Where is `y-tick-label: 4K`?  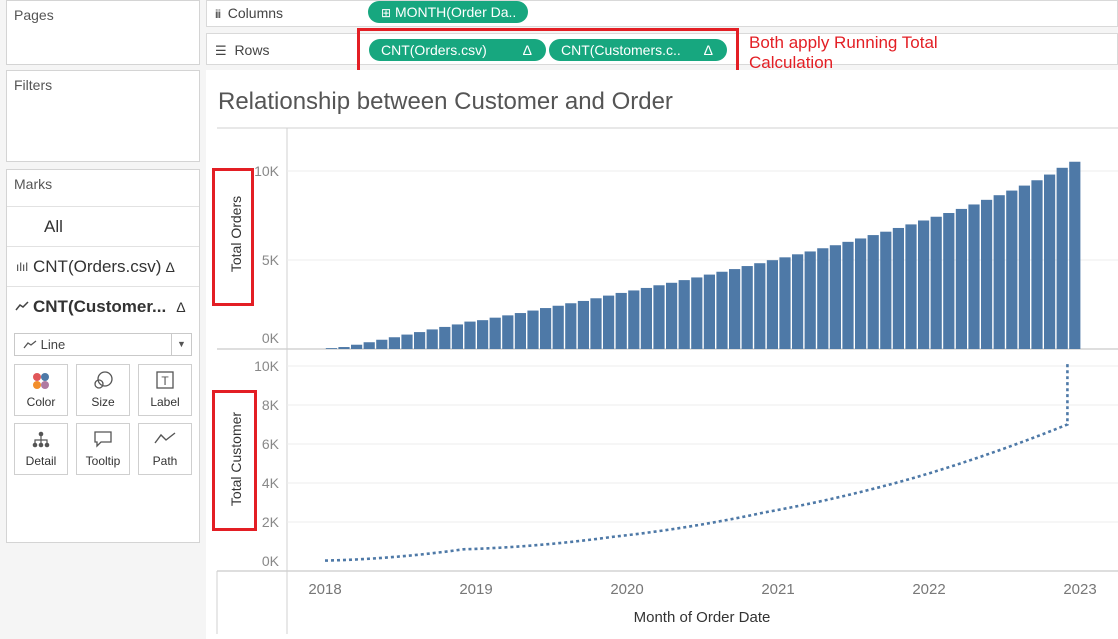 y-tick-label: 4K is located at coordinates (271, 483).